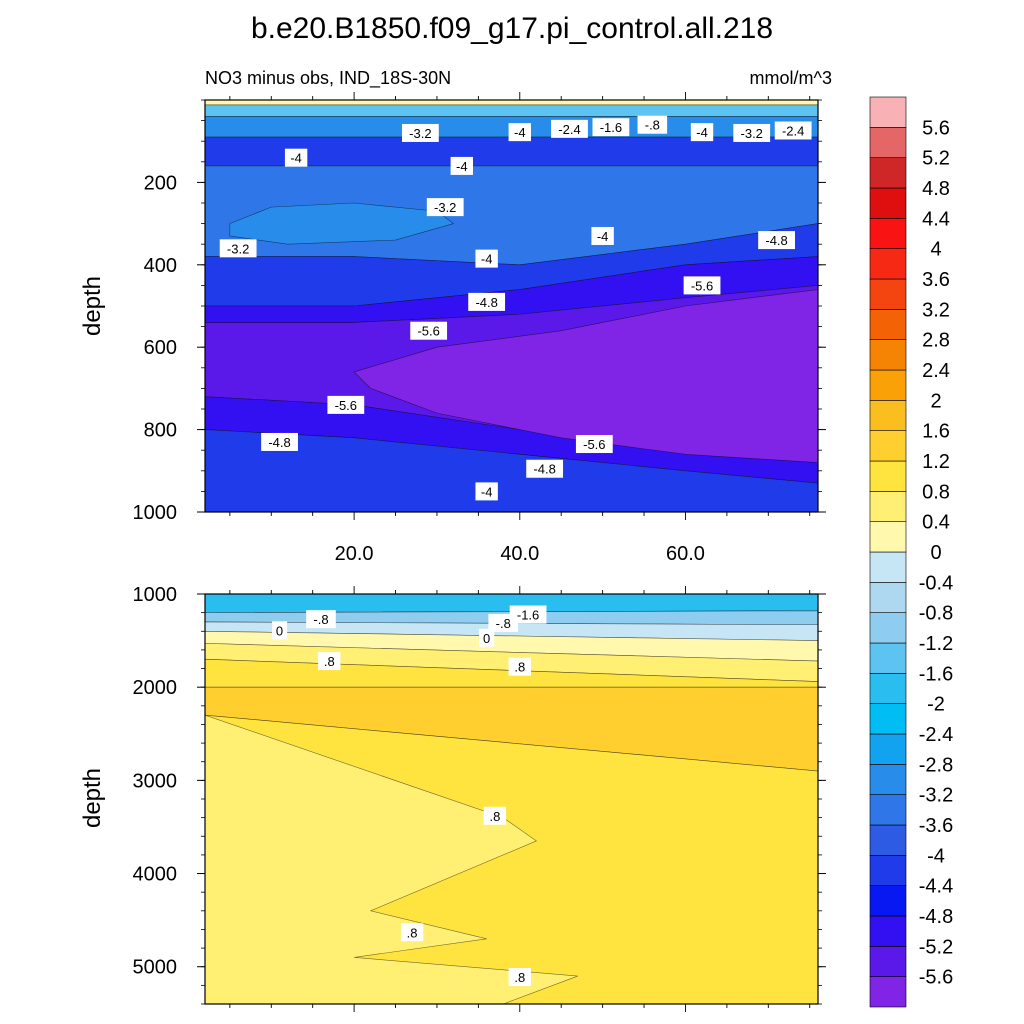 The width and height of the screenshot is (1024, 1024). Describe the element at coordinates (936, 796) in the screenshot. I see `colorbar-level-label: -3.2` at that location.